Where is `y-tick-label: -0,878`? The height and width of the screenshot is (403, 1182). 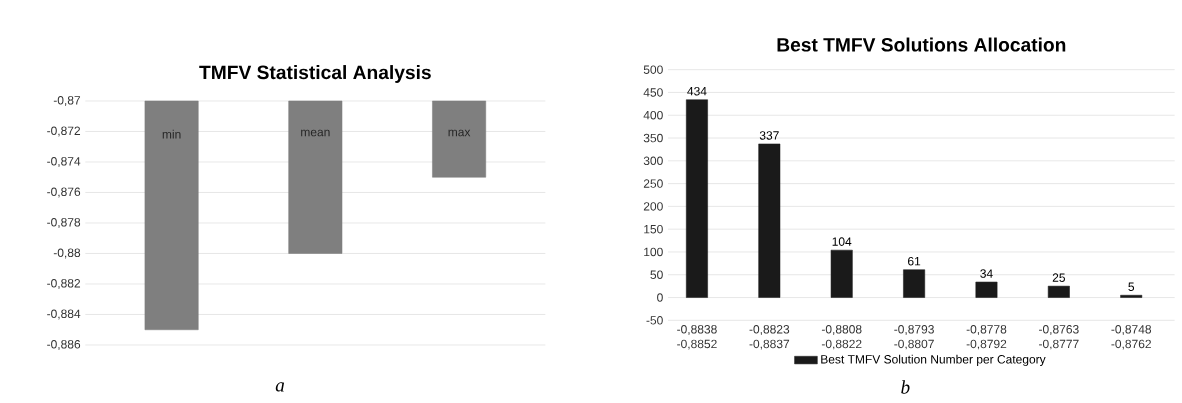 y-tick-label: -0,878 is located at coordinates (64, 223).